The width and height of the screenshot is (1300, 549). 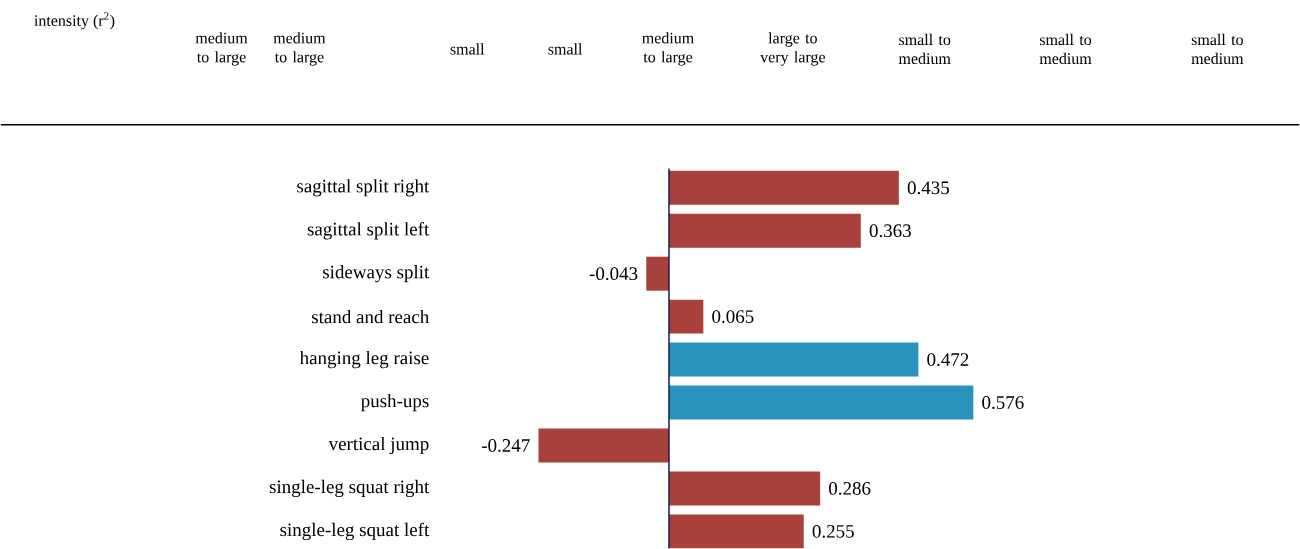 I want to click on data-label: -0.247, so click(x=505, y=445).